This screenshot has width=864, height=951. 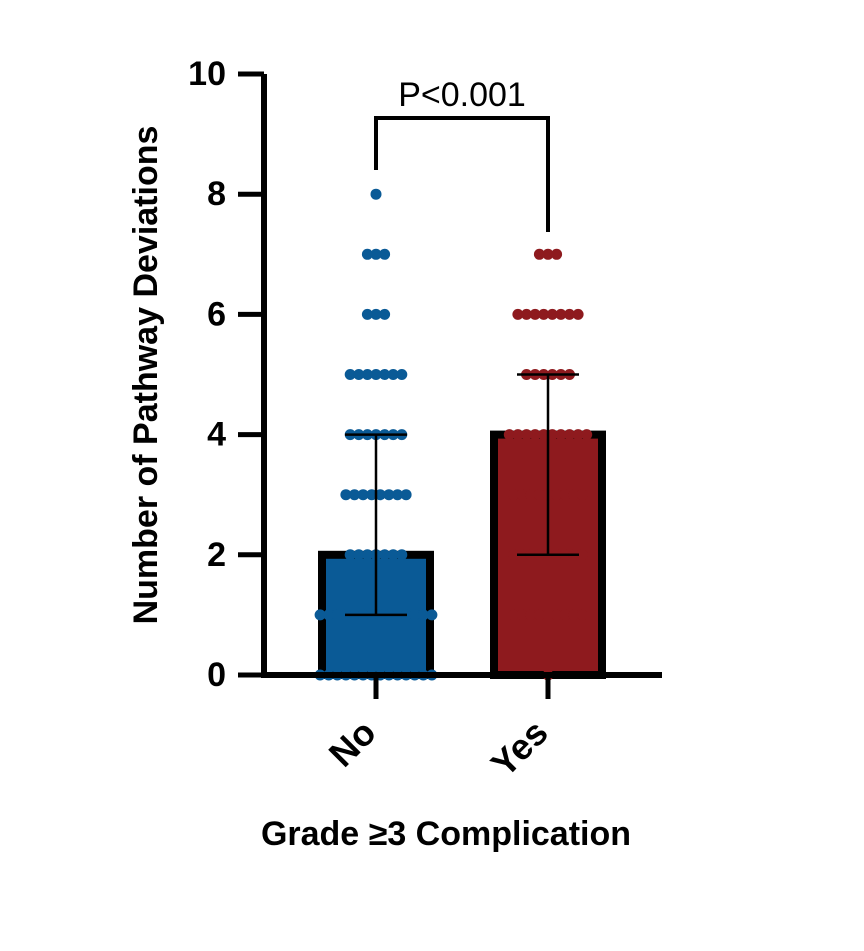 I want to click on p-value-label: P<0.001, so click(x=462, y=95).